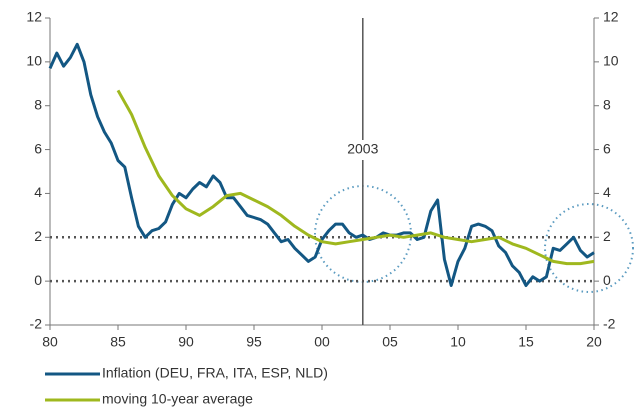 This screenshot has width=642, height=412. What do you see at coordinates (611, 61) in the screenshot?
I see `y2-tick-label: 10` at bounding box center [611, 61].